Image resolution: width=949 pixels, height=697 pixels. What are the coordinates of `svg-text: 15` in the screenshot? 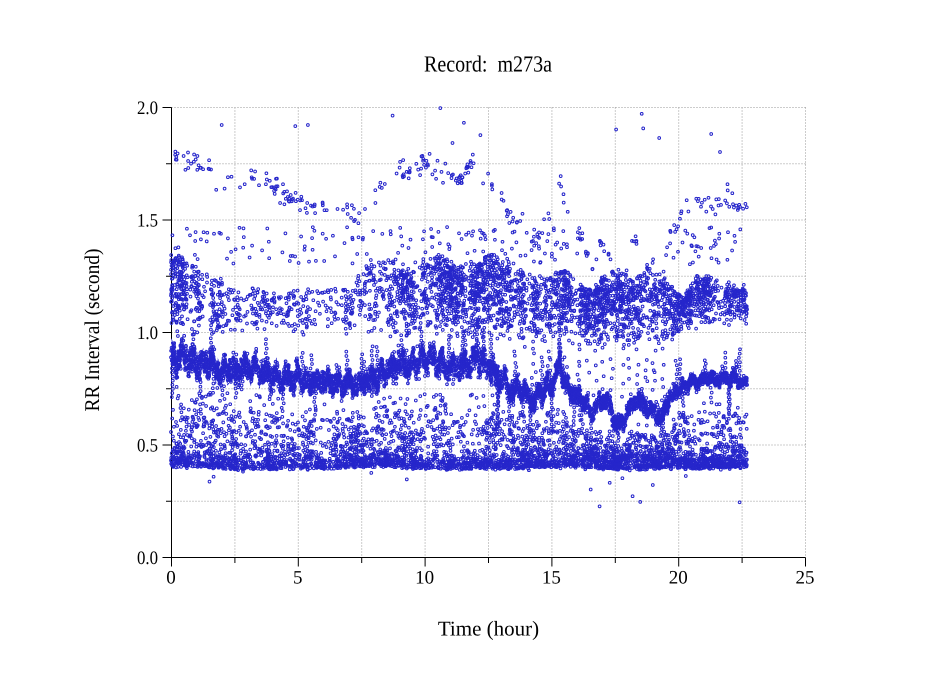 It's located at (551, 578).